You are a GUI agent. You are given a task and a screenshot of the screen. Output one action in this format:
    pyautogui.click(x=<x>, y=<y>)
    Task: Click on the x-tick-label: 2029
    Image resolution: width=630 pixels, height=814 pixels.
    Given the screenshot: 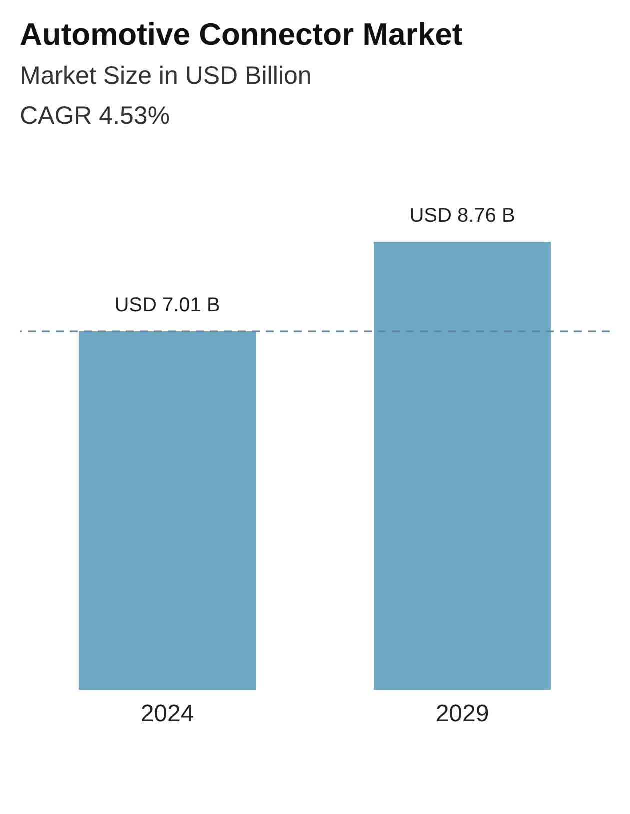 What is the action you would take?
    pyautogui.click(x=463, y=714)
    